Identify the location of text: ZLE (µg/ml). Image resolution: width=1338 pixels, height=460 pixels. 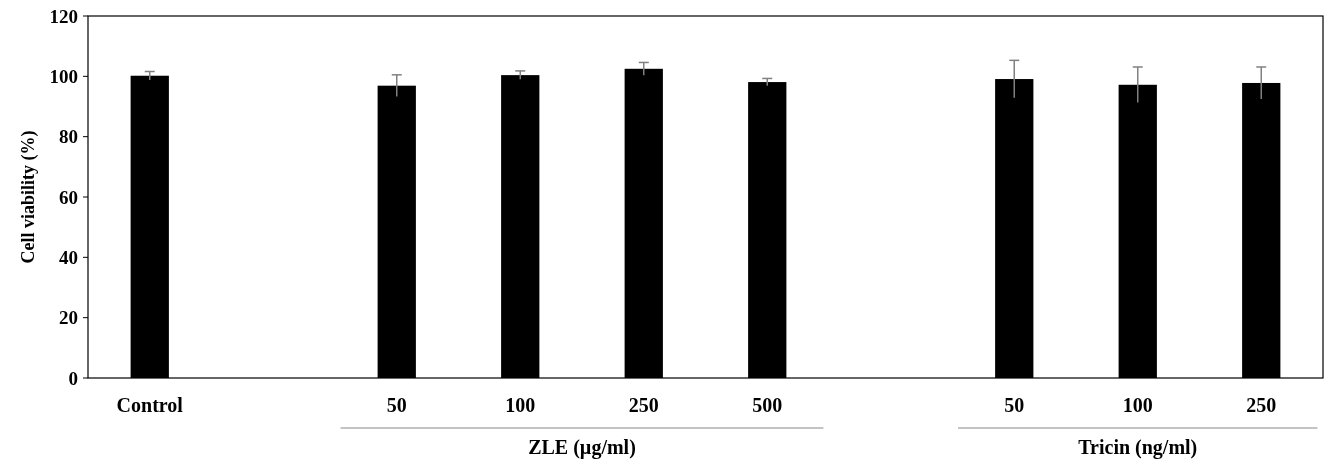
(582, 447).